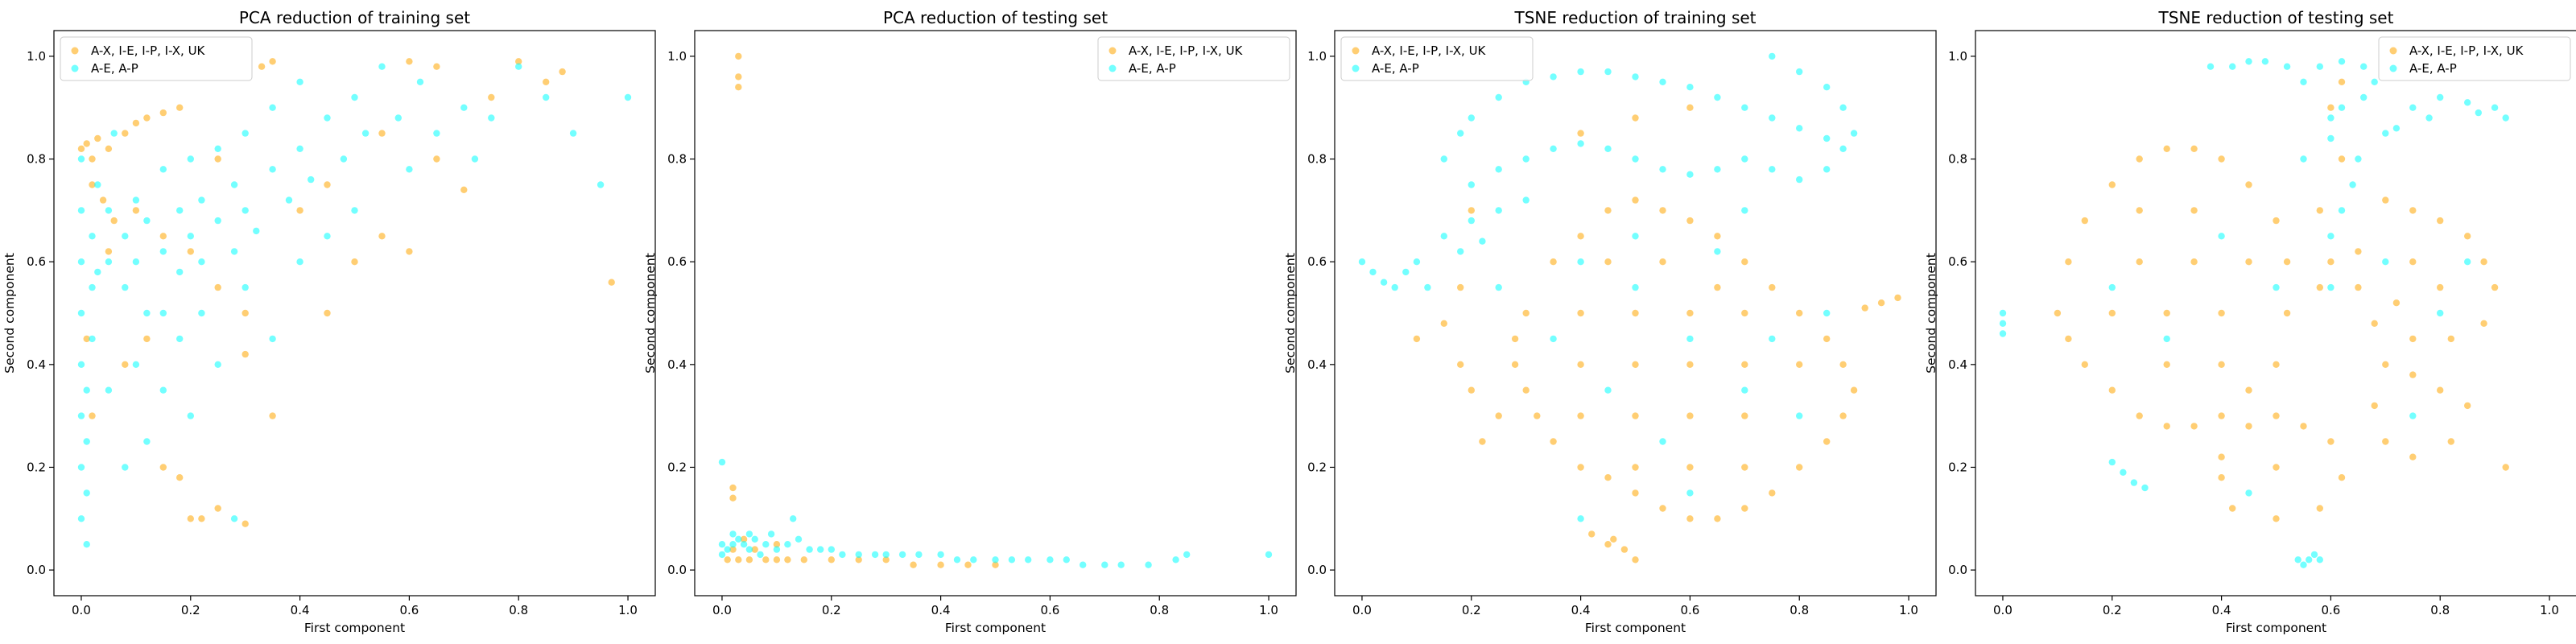 Image resolution: width=2576 pixels, height=644 pixels. Describe the element at coordinates (1317, 56) in the screenshot. I see `y-tick-label: 1.0` at that location.